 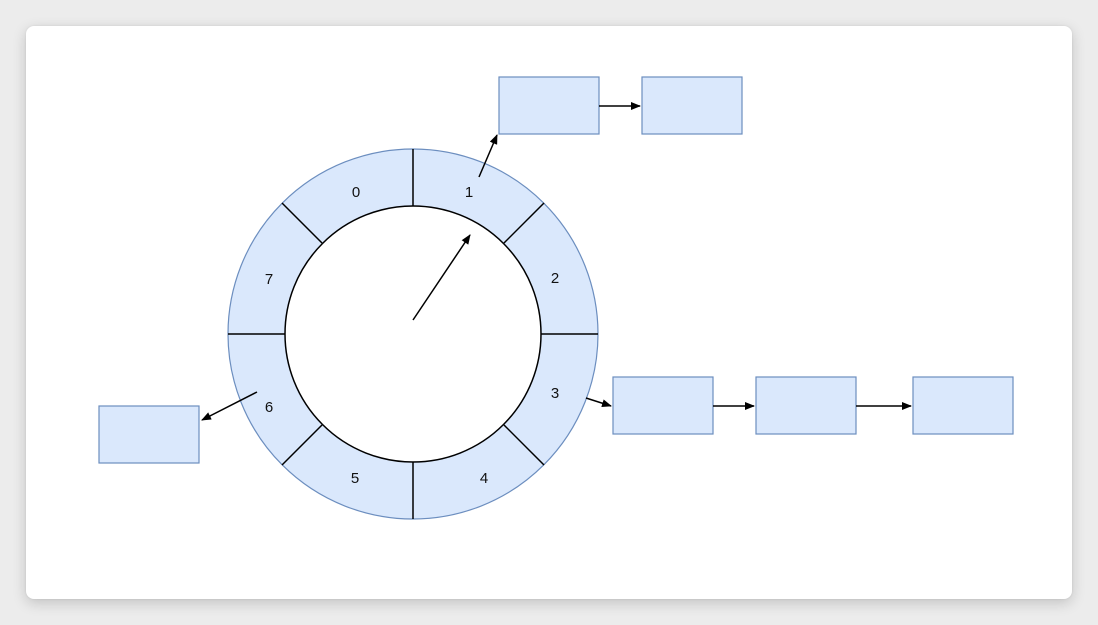 What do you see at coordinates (356, 192) in the screenshot?
I see `slot-label-0: 0` at bounding box center [356, 192].